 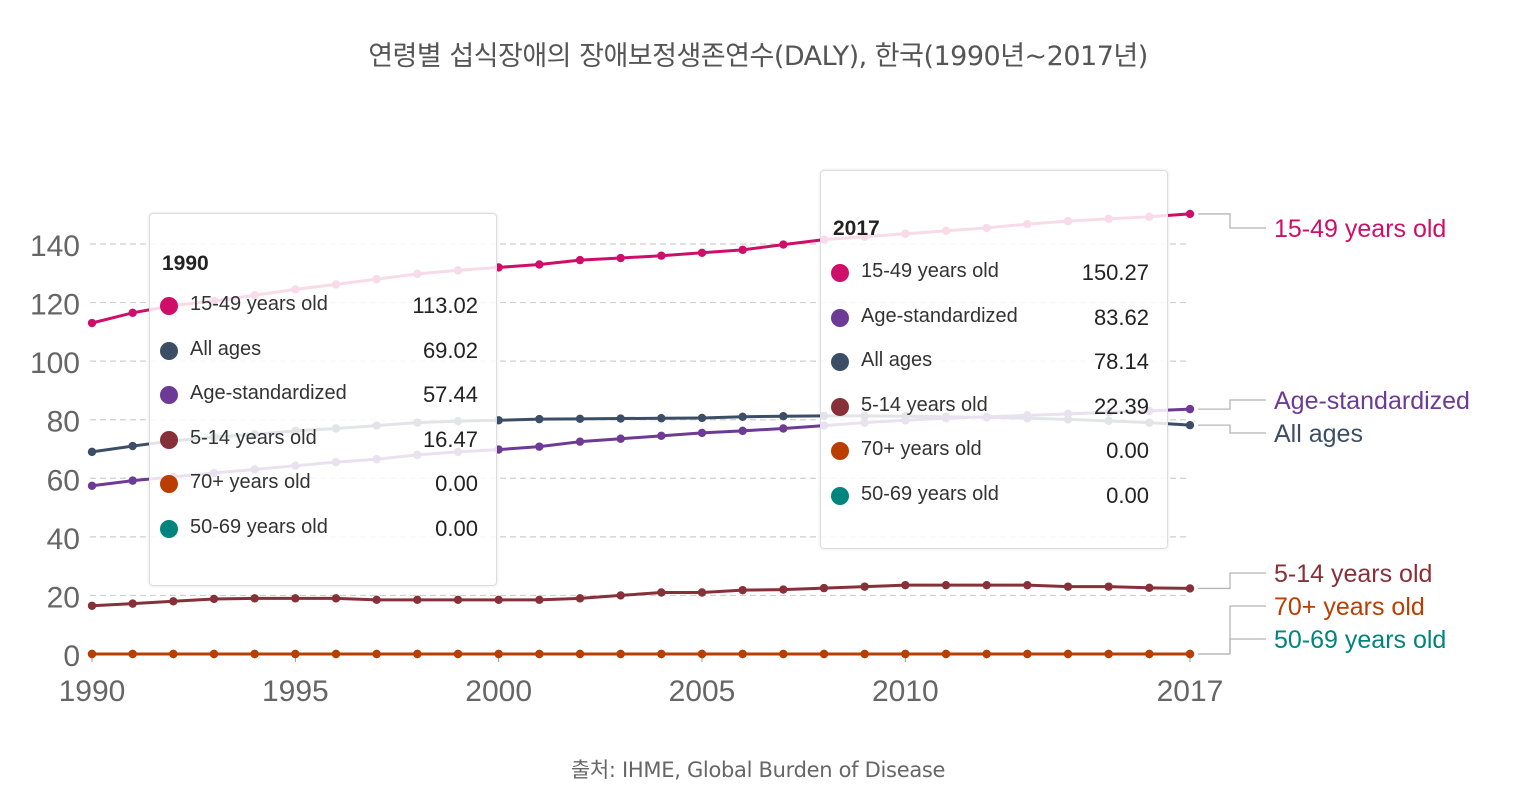 I want to click on end-label-text: 50-69 years old, so click(x=1360, y=640).